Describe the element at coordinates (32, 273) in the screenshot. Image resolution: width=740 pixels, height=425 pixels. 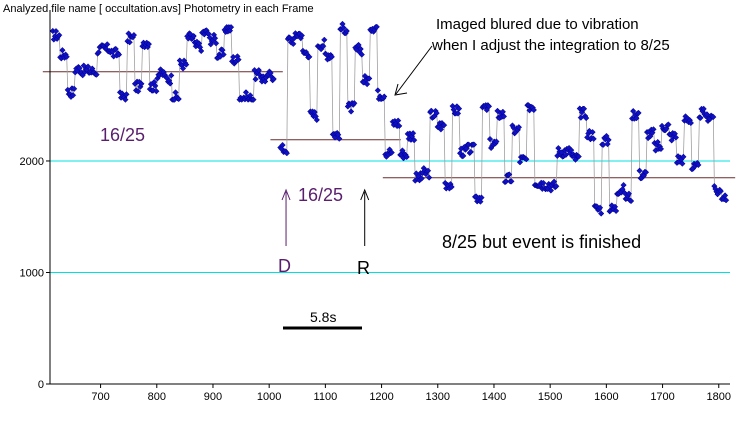
I see `y-tick-label: 1000` at that location.